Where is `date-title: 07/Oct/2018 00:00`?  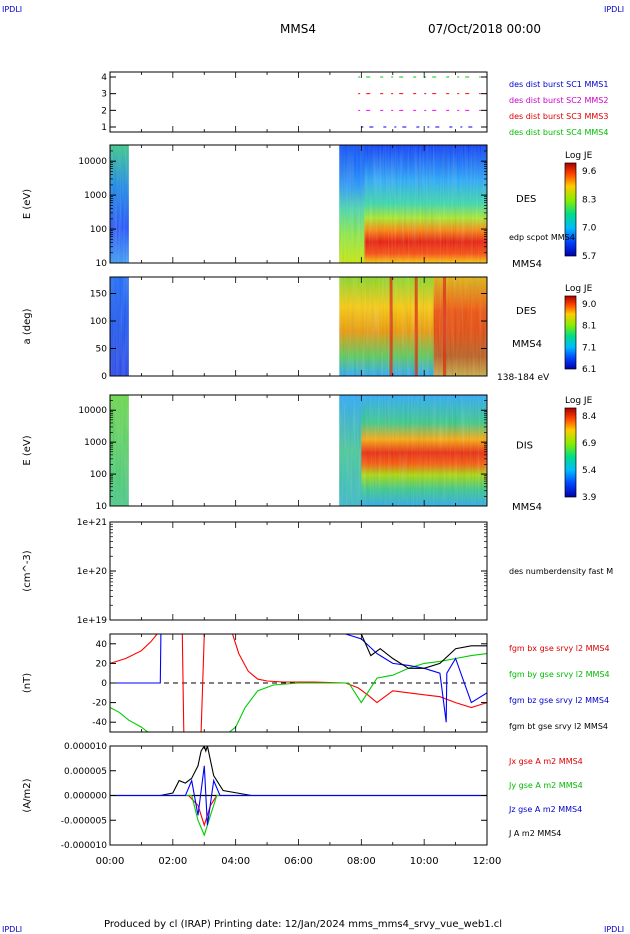
date-title: 07/Oct/2018 00:00 is located at coordinates (485, 29).